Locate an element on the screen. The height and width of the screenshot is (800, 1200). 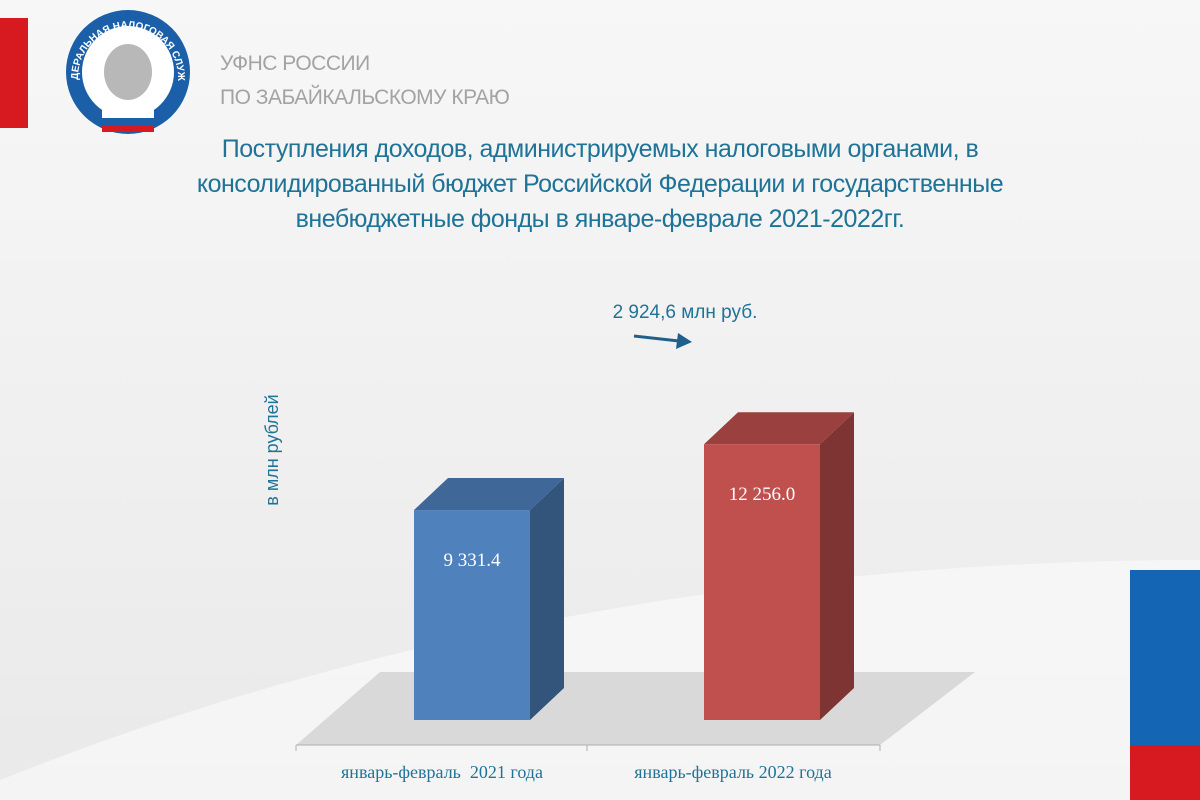
x-tick-label: январь-февраль 2022 года is located at coordinates (732, 772).